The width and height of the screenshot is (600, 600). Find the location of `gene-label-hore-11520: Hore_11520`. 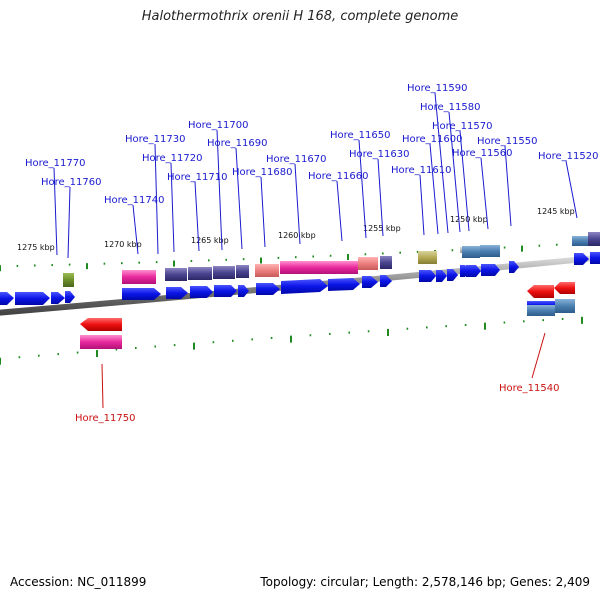

gene-label-hore-11520: Hore_11520 is located at coordinates (568, 156).